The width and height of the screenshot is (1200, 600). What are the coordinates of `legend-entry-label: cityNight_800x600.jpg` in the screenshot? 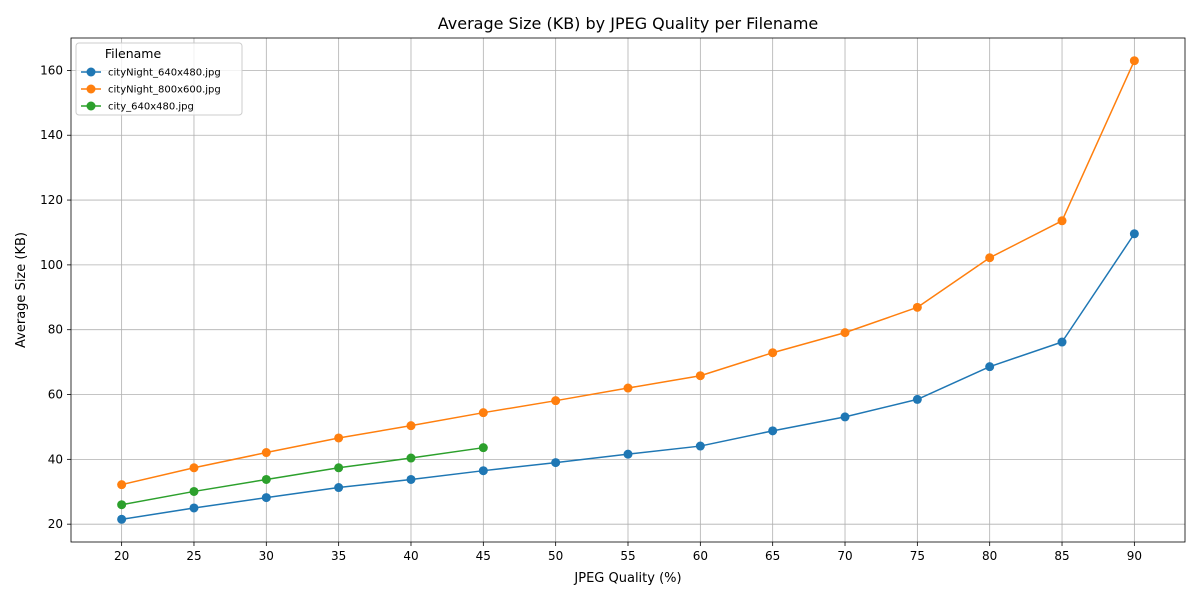 It's located at (164, 90).